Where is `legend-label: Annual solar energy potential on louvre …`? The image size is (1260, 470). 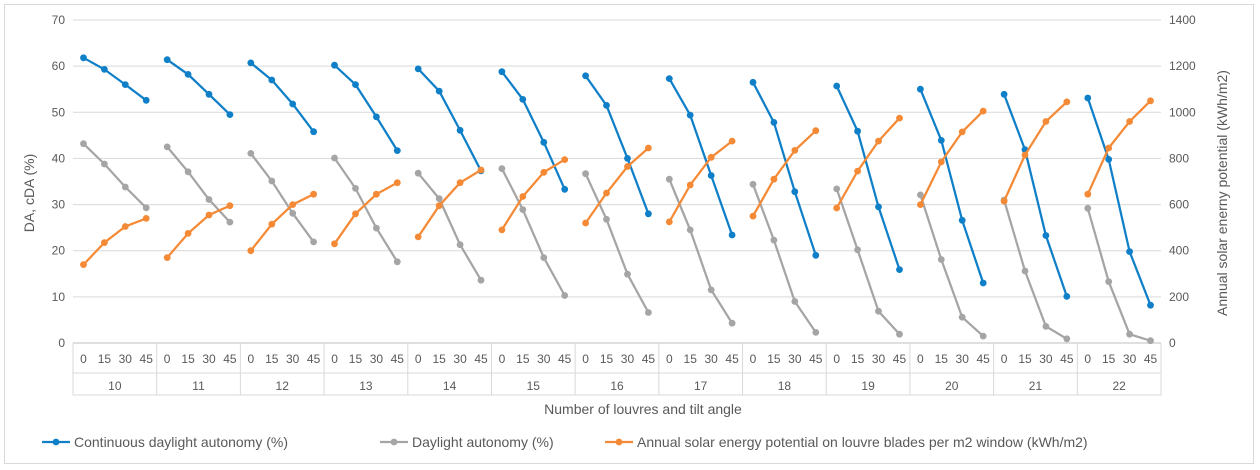 legend-label: Annual solar energy potential on louvre … is located at coordinates (862, 442).